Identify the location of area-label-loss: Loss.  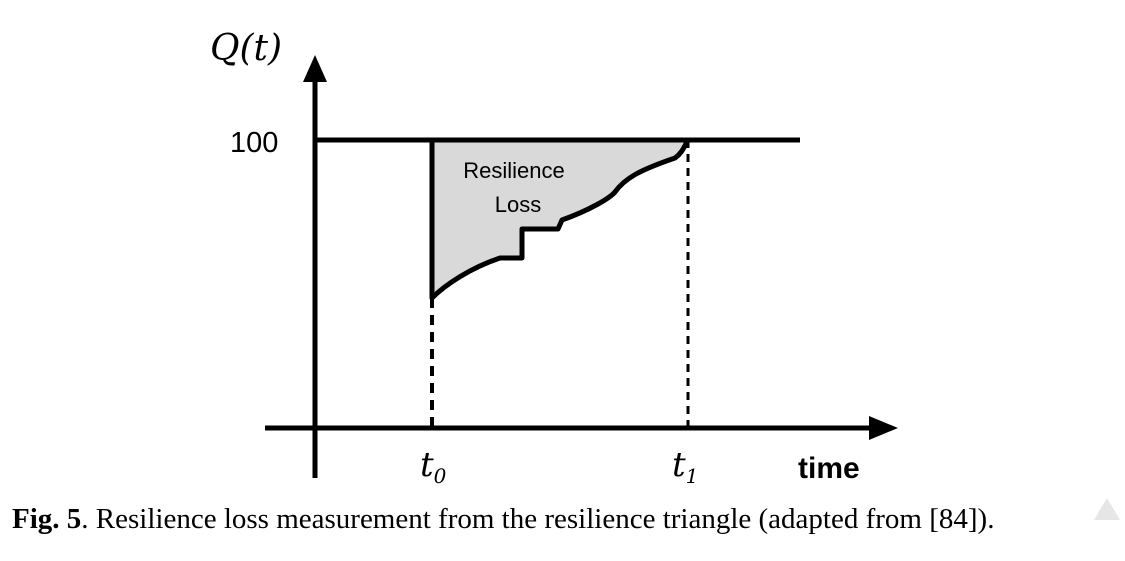
(518, 204).